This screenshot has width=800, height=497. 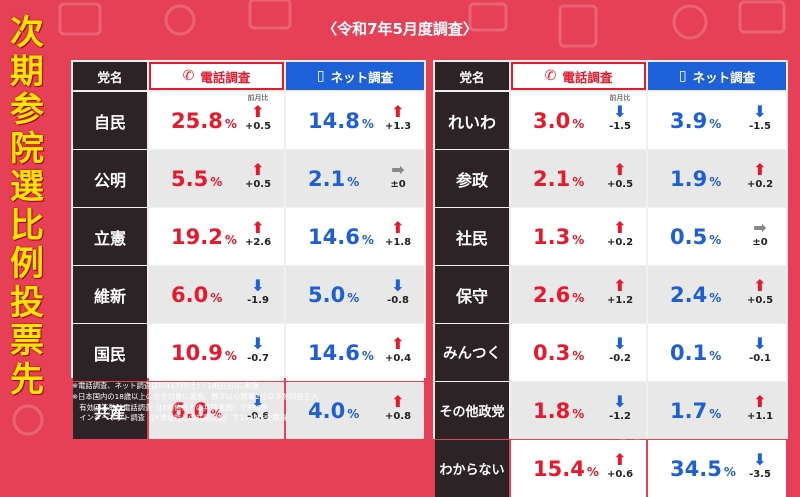 I want to click on change-value: -0.8, so click(x=398, y=300).